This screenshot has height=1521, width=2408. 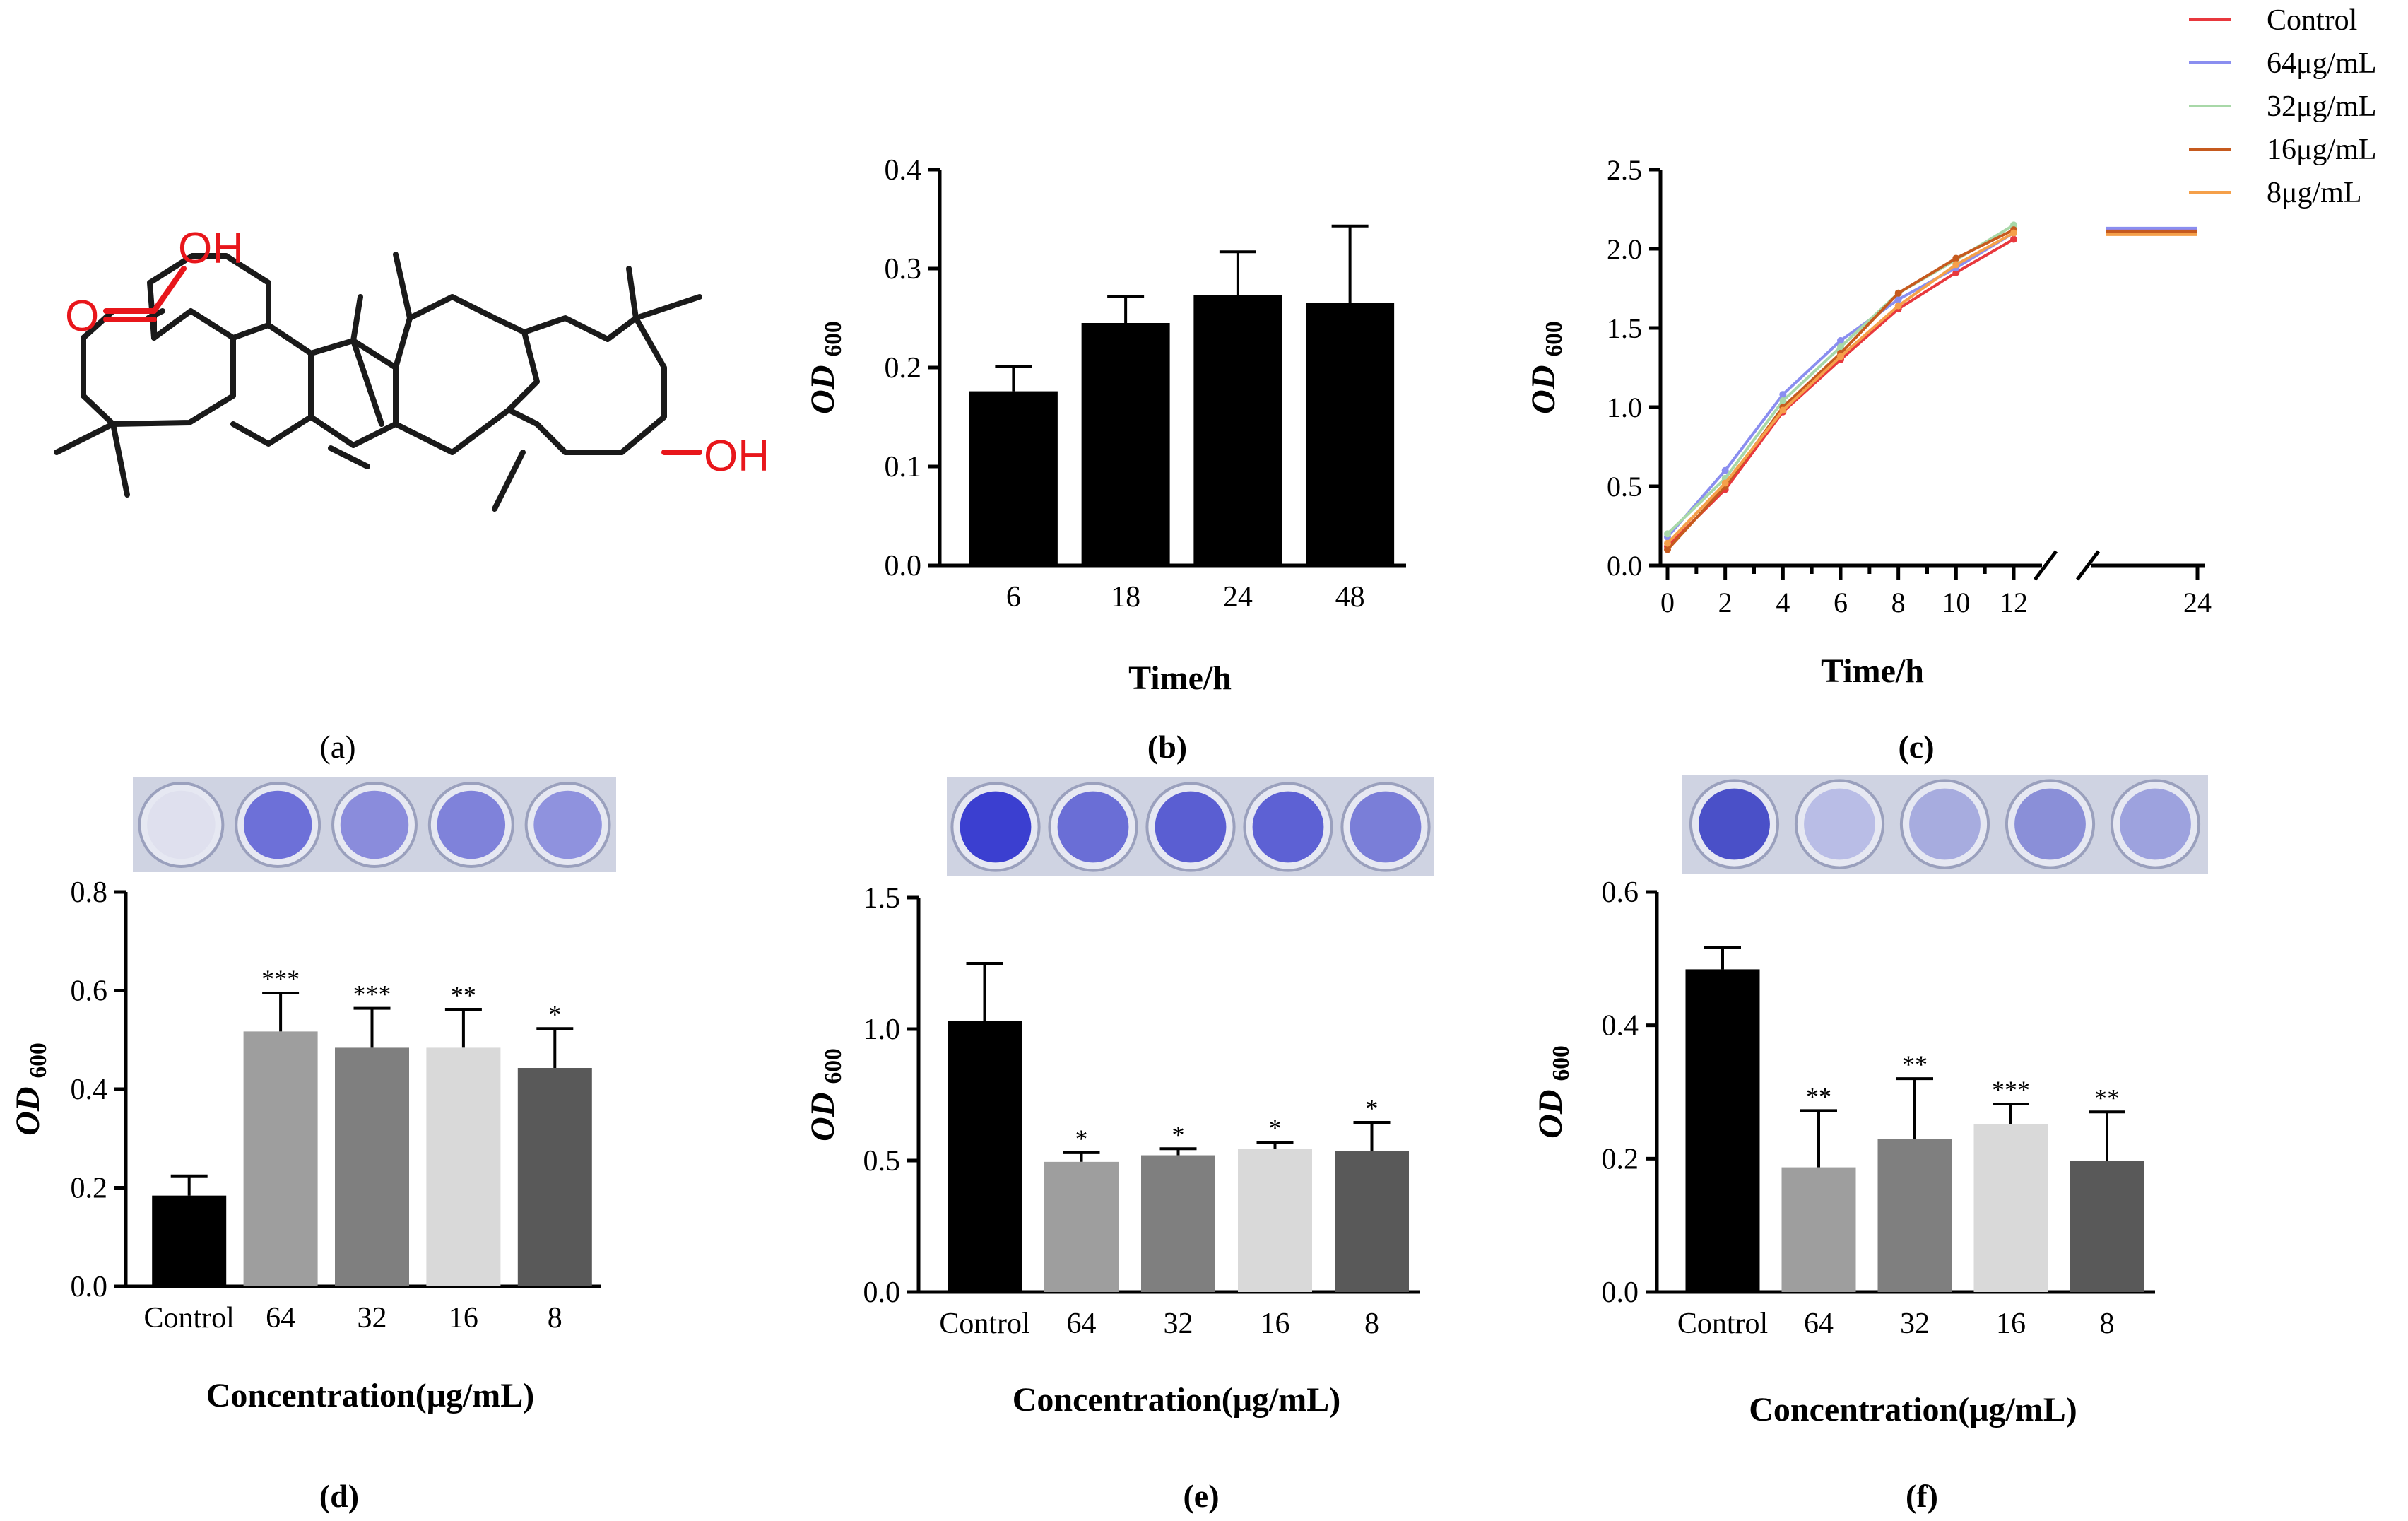 I want to click on y-axis-label-main: OD, so click(x=1543, y=386).